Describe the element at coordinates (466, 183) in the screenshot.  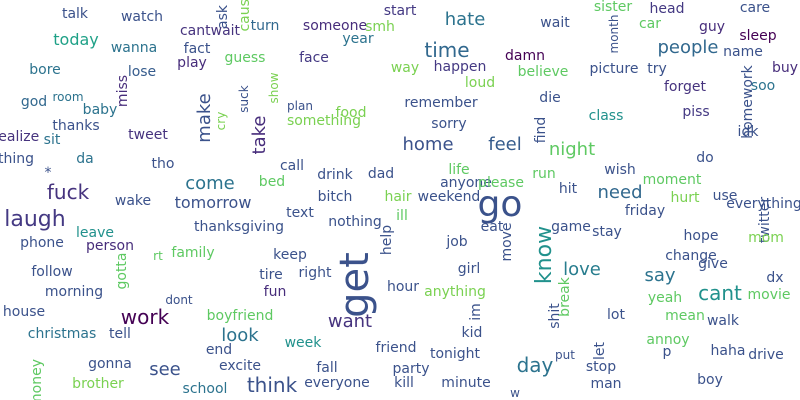
I see `word-anyone: anyone` at that location.